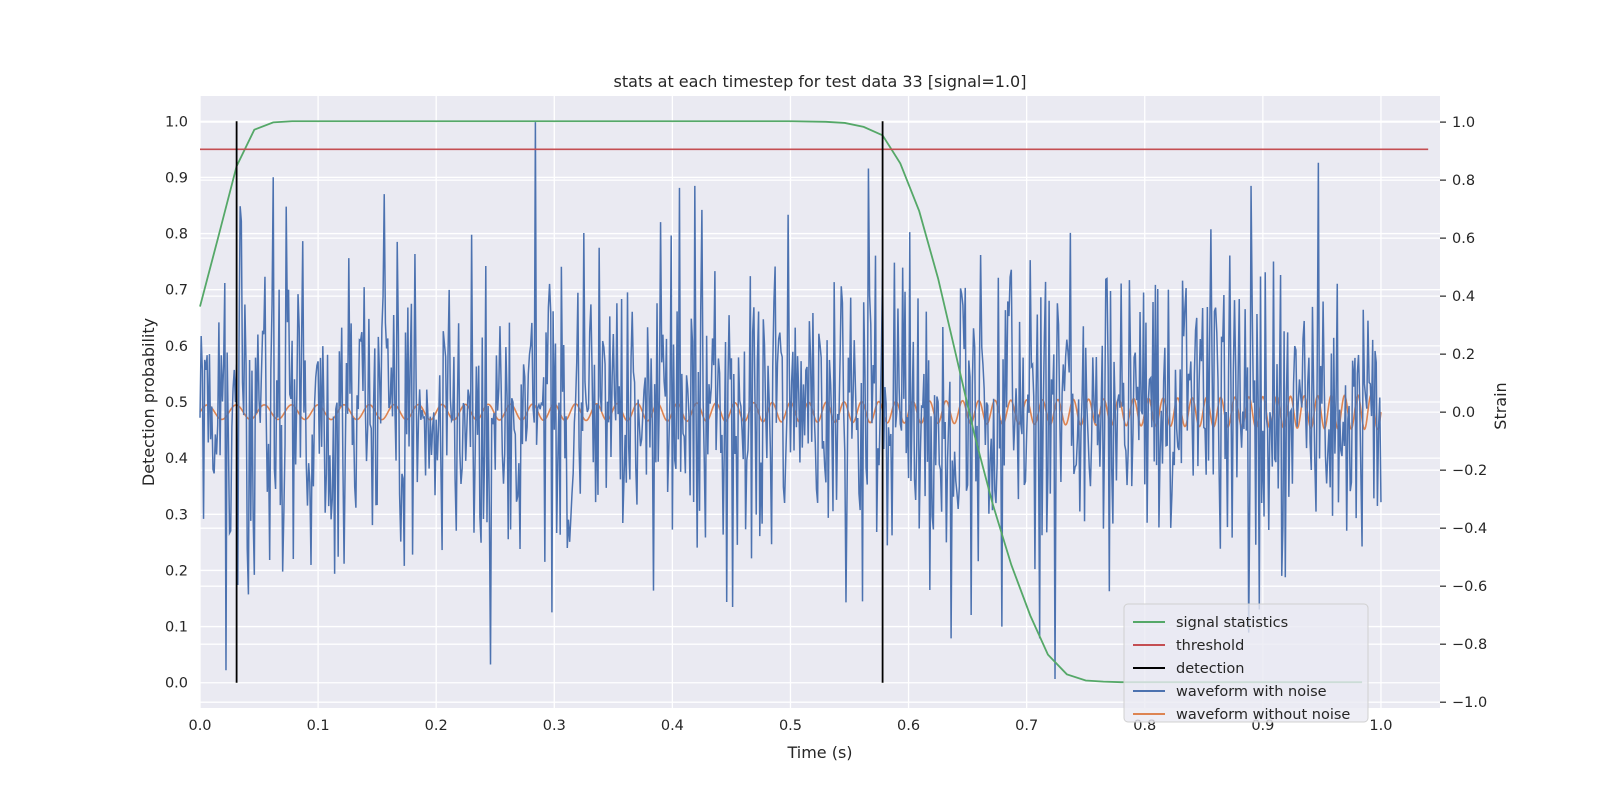 The image size is (1600, 800). What do you see at coordinates (1463, 239) in the screenshot?
I see `y-right-tick-label: 0.6` at bounding box center [1463, 239].